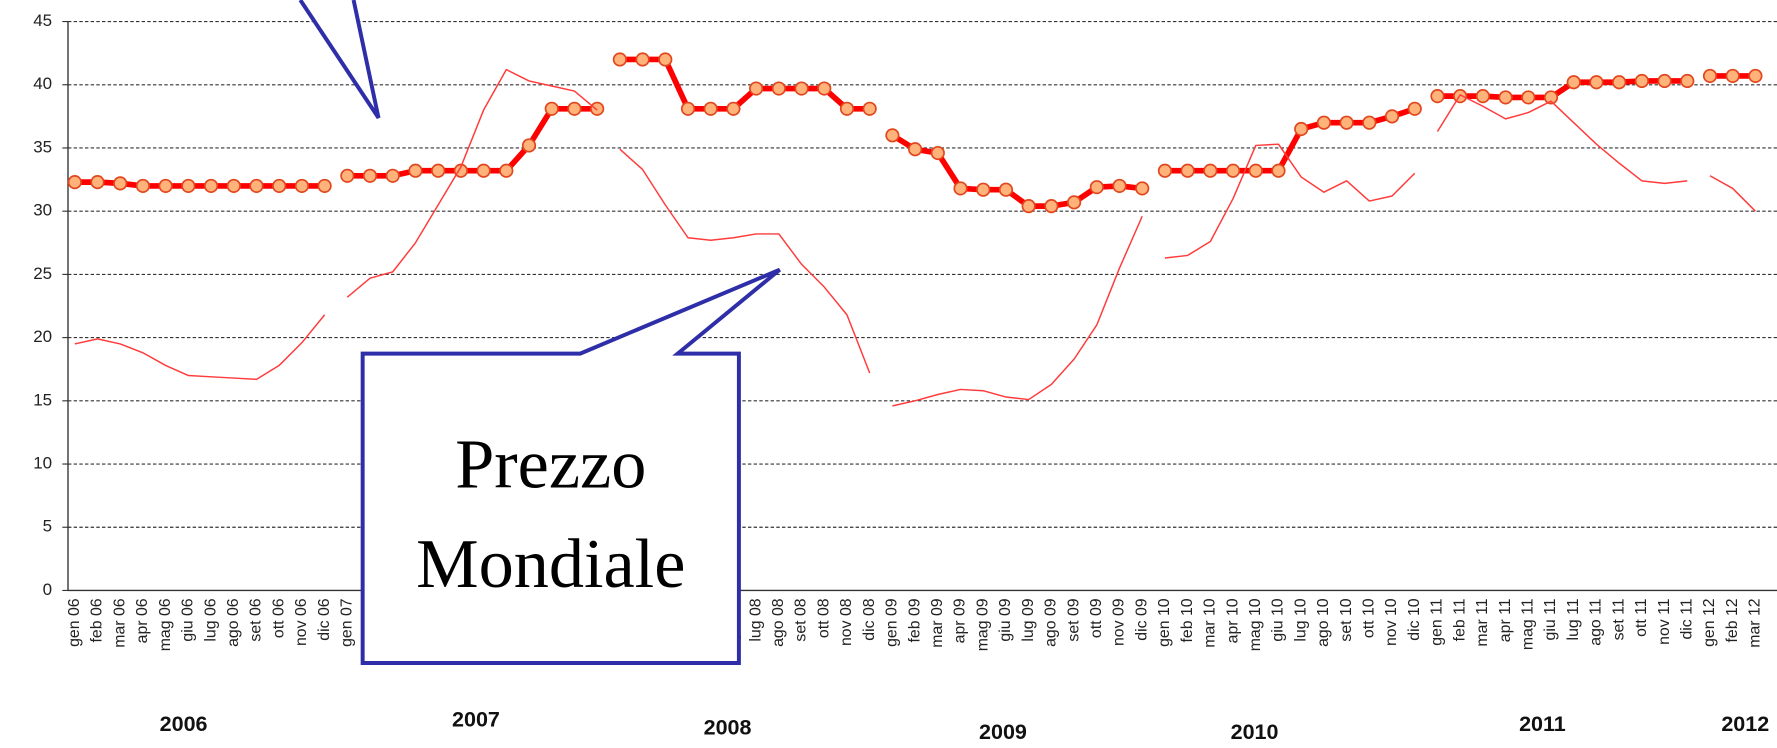 This screenshot has width=1777, height=748. What do you see at coordinates (1141, 619) in the screenshot?
I see `x-tick-label: dic 09` at bounding box center [1141, 619].